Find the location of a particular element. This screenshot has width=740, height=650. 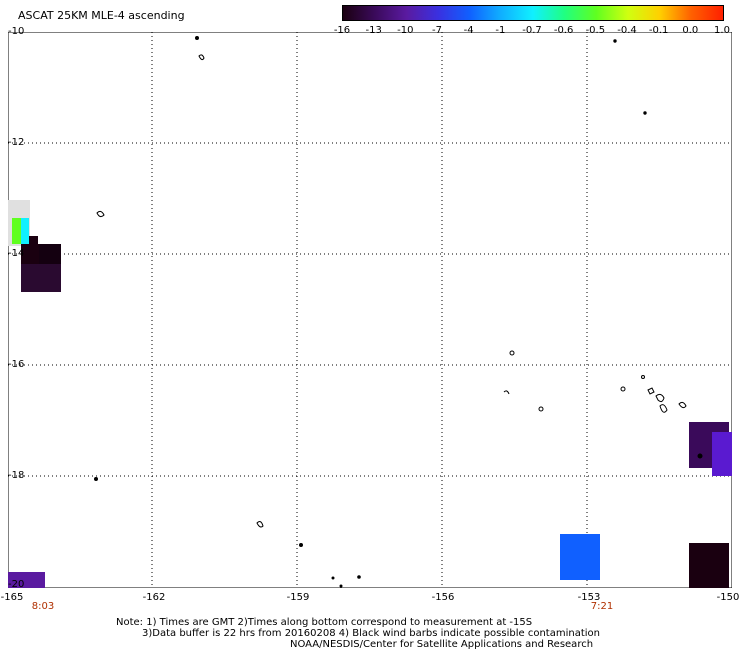

colorbar-tick-label: -0.5 is located at coordinates (595, 30).